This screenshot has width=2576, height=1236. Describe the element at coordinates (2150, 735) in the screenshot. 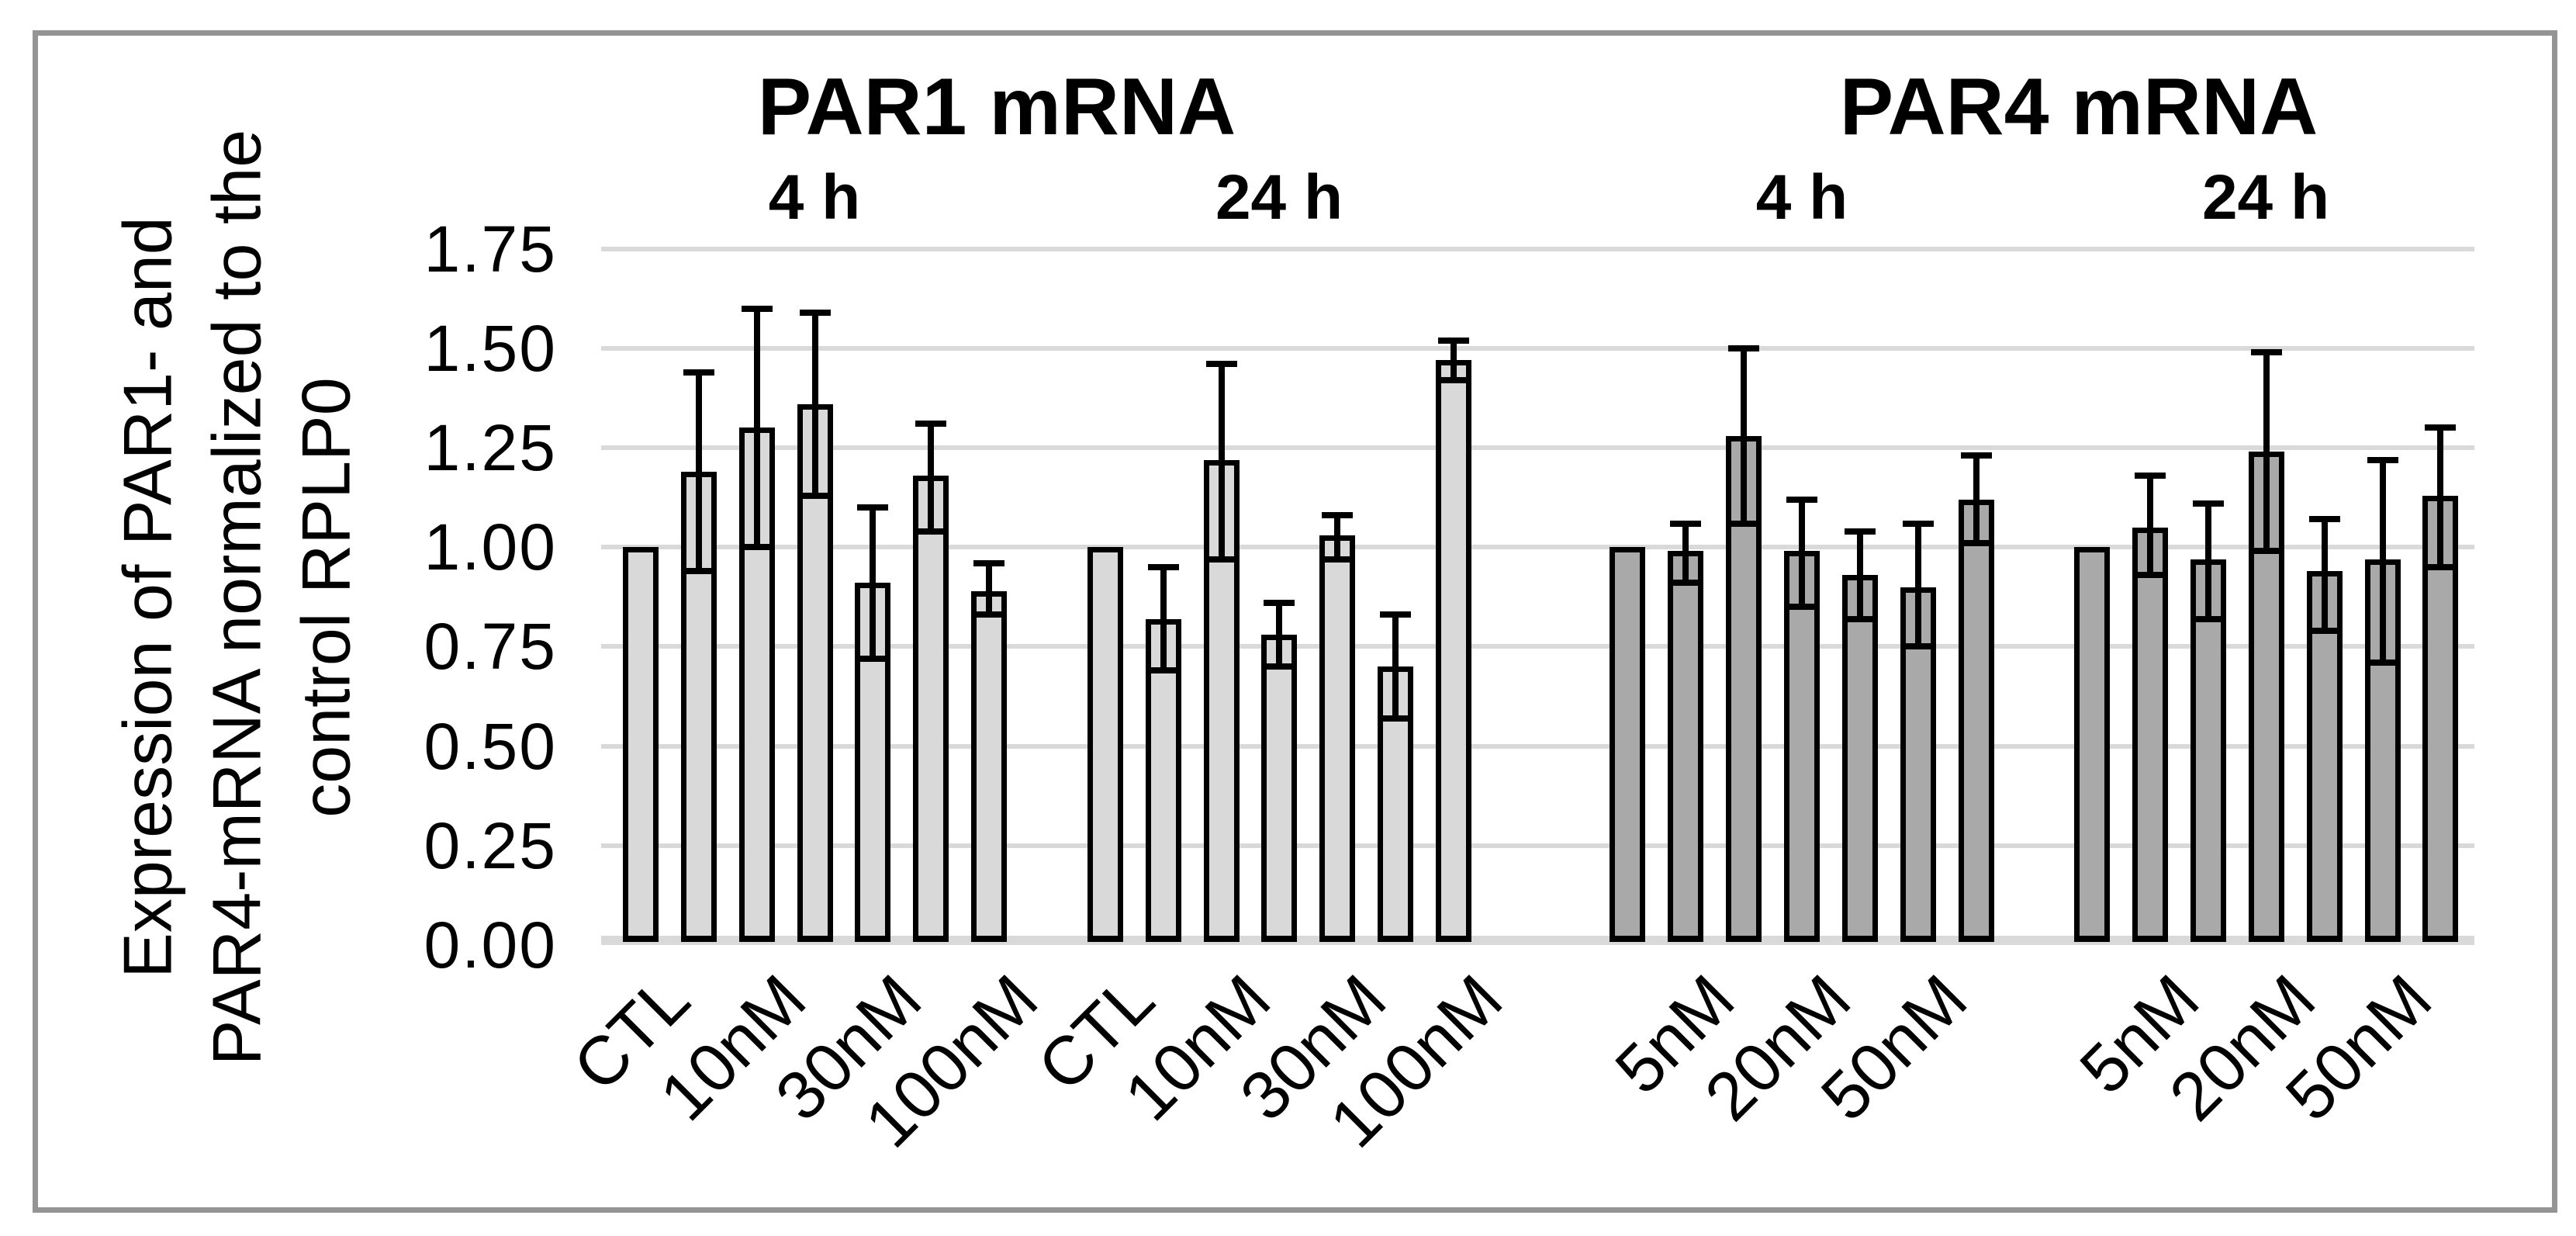

I see `bar-par4-24h-5nm` at that location.